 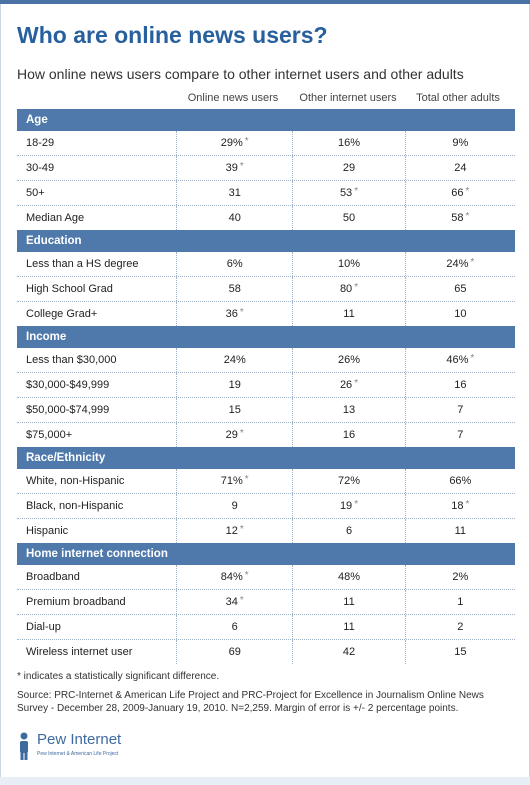 What do you see at coordinates (234, 506) in the screenshot?
I see `table-cell: 9` at bounding box center [234, 506].